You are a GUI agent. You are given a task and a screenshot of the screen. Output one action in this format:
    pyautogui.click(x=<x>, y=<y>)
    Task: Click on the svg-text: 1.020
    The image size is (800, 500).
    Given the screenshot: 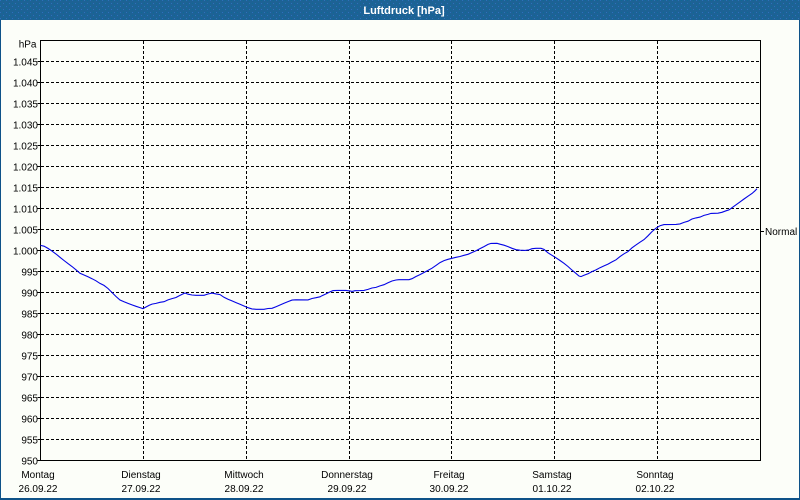 What is the action you would take?
    pyautogui.click(x=25, y=168)
    